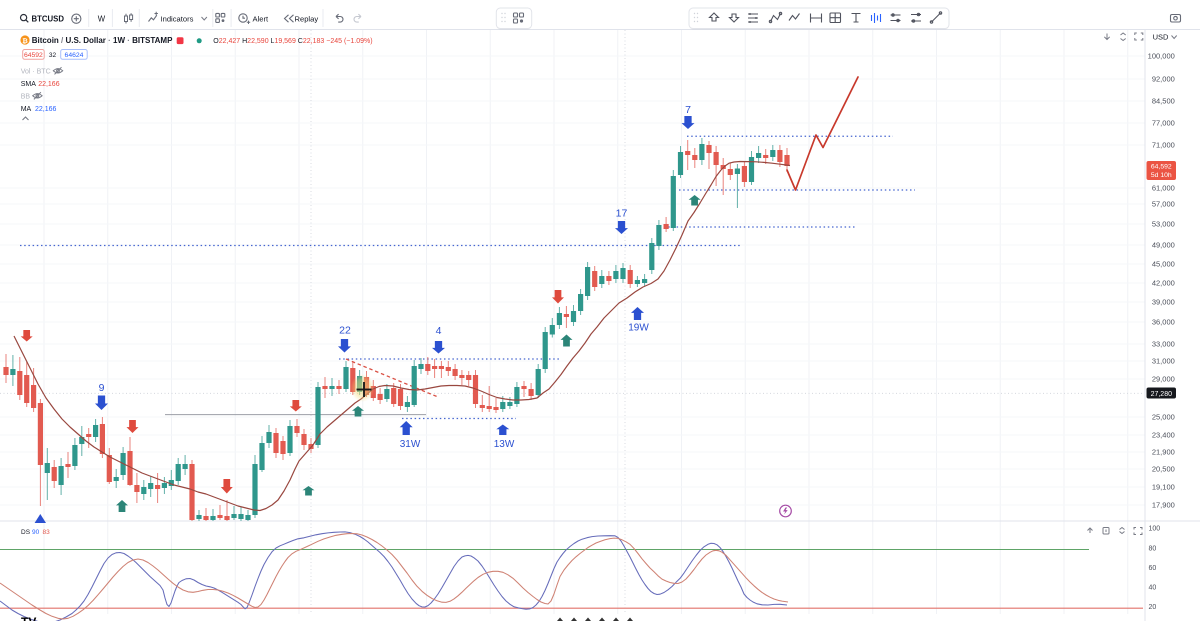  What do you see at coordinates (1155, 529) in the screenshot?
I see `svg-text: 100` at bounding box center [1155, 529].